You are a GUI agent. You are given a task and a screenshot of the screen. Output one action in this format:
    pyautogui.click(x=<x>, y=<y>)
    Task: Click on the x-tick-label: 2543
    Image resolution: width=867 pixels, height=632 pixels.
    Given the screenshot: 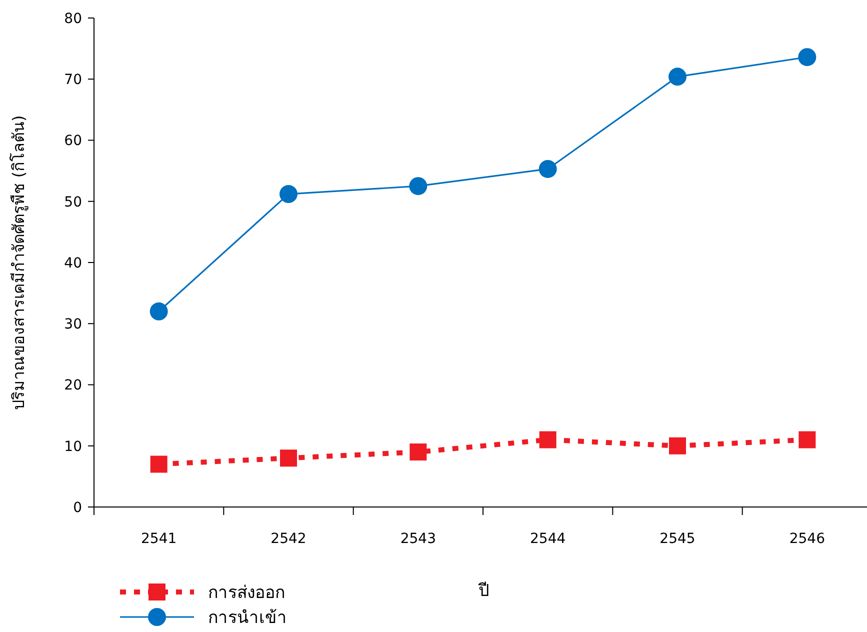 What is the action you would take?
    pyautogui.click(x=418, y=539)
    